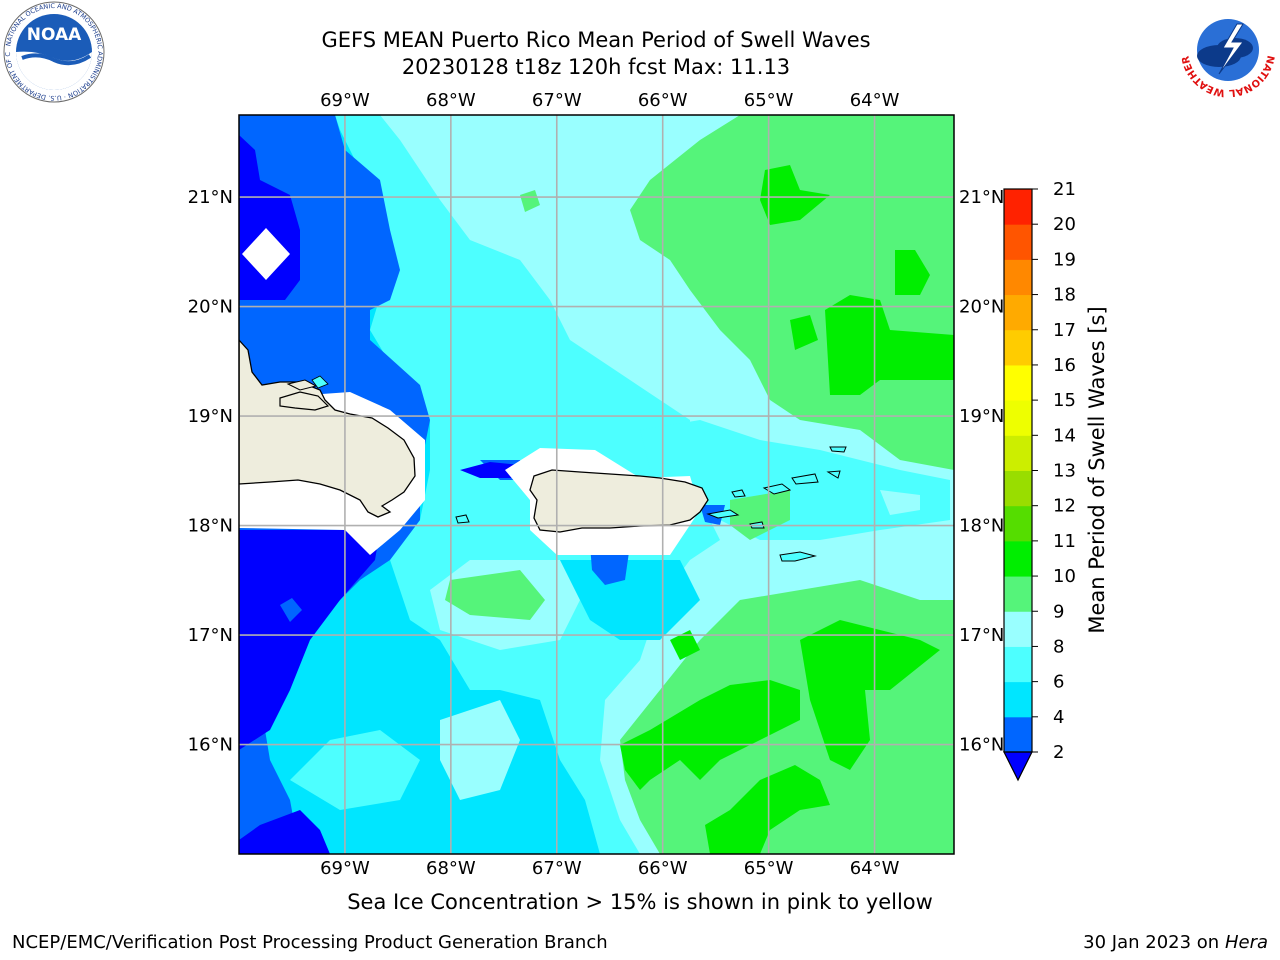 The height and width of the screenshot is (960, 1280). Describe the element at coordinates (769, 100) in the screenshot. I see `lon-label-top: 65°W` at that location.